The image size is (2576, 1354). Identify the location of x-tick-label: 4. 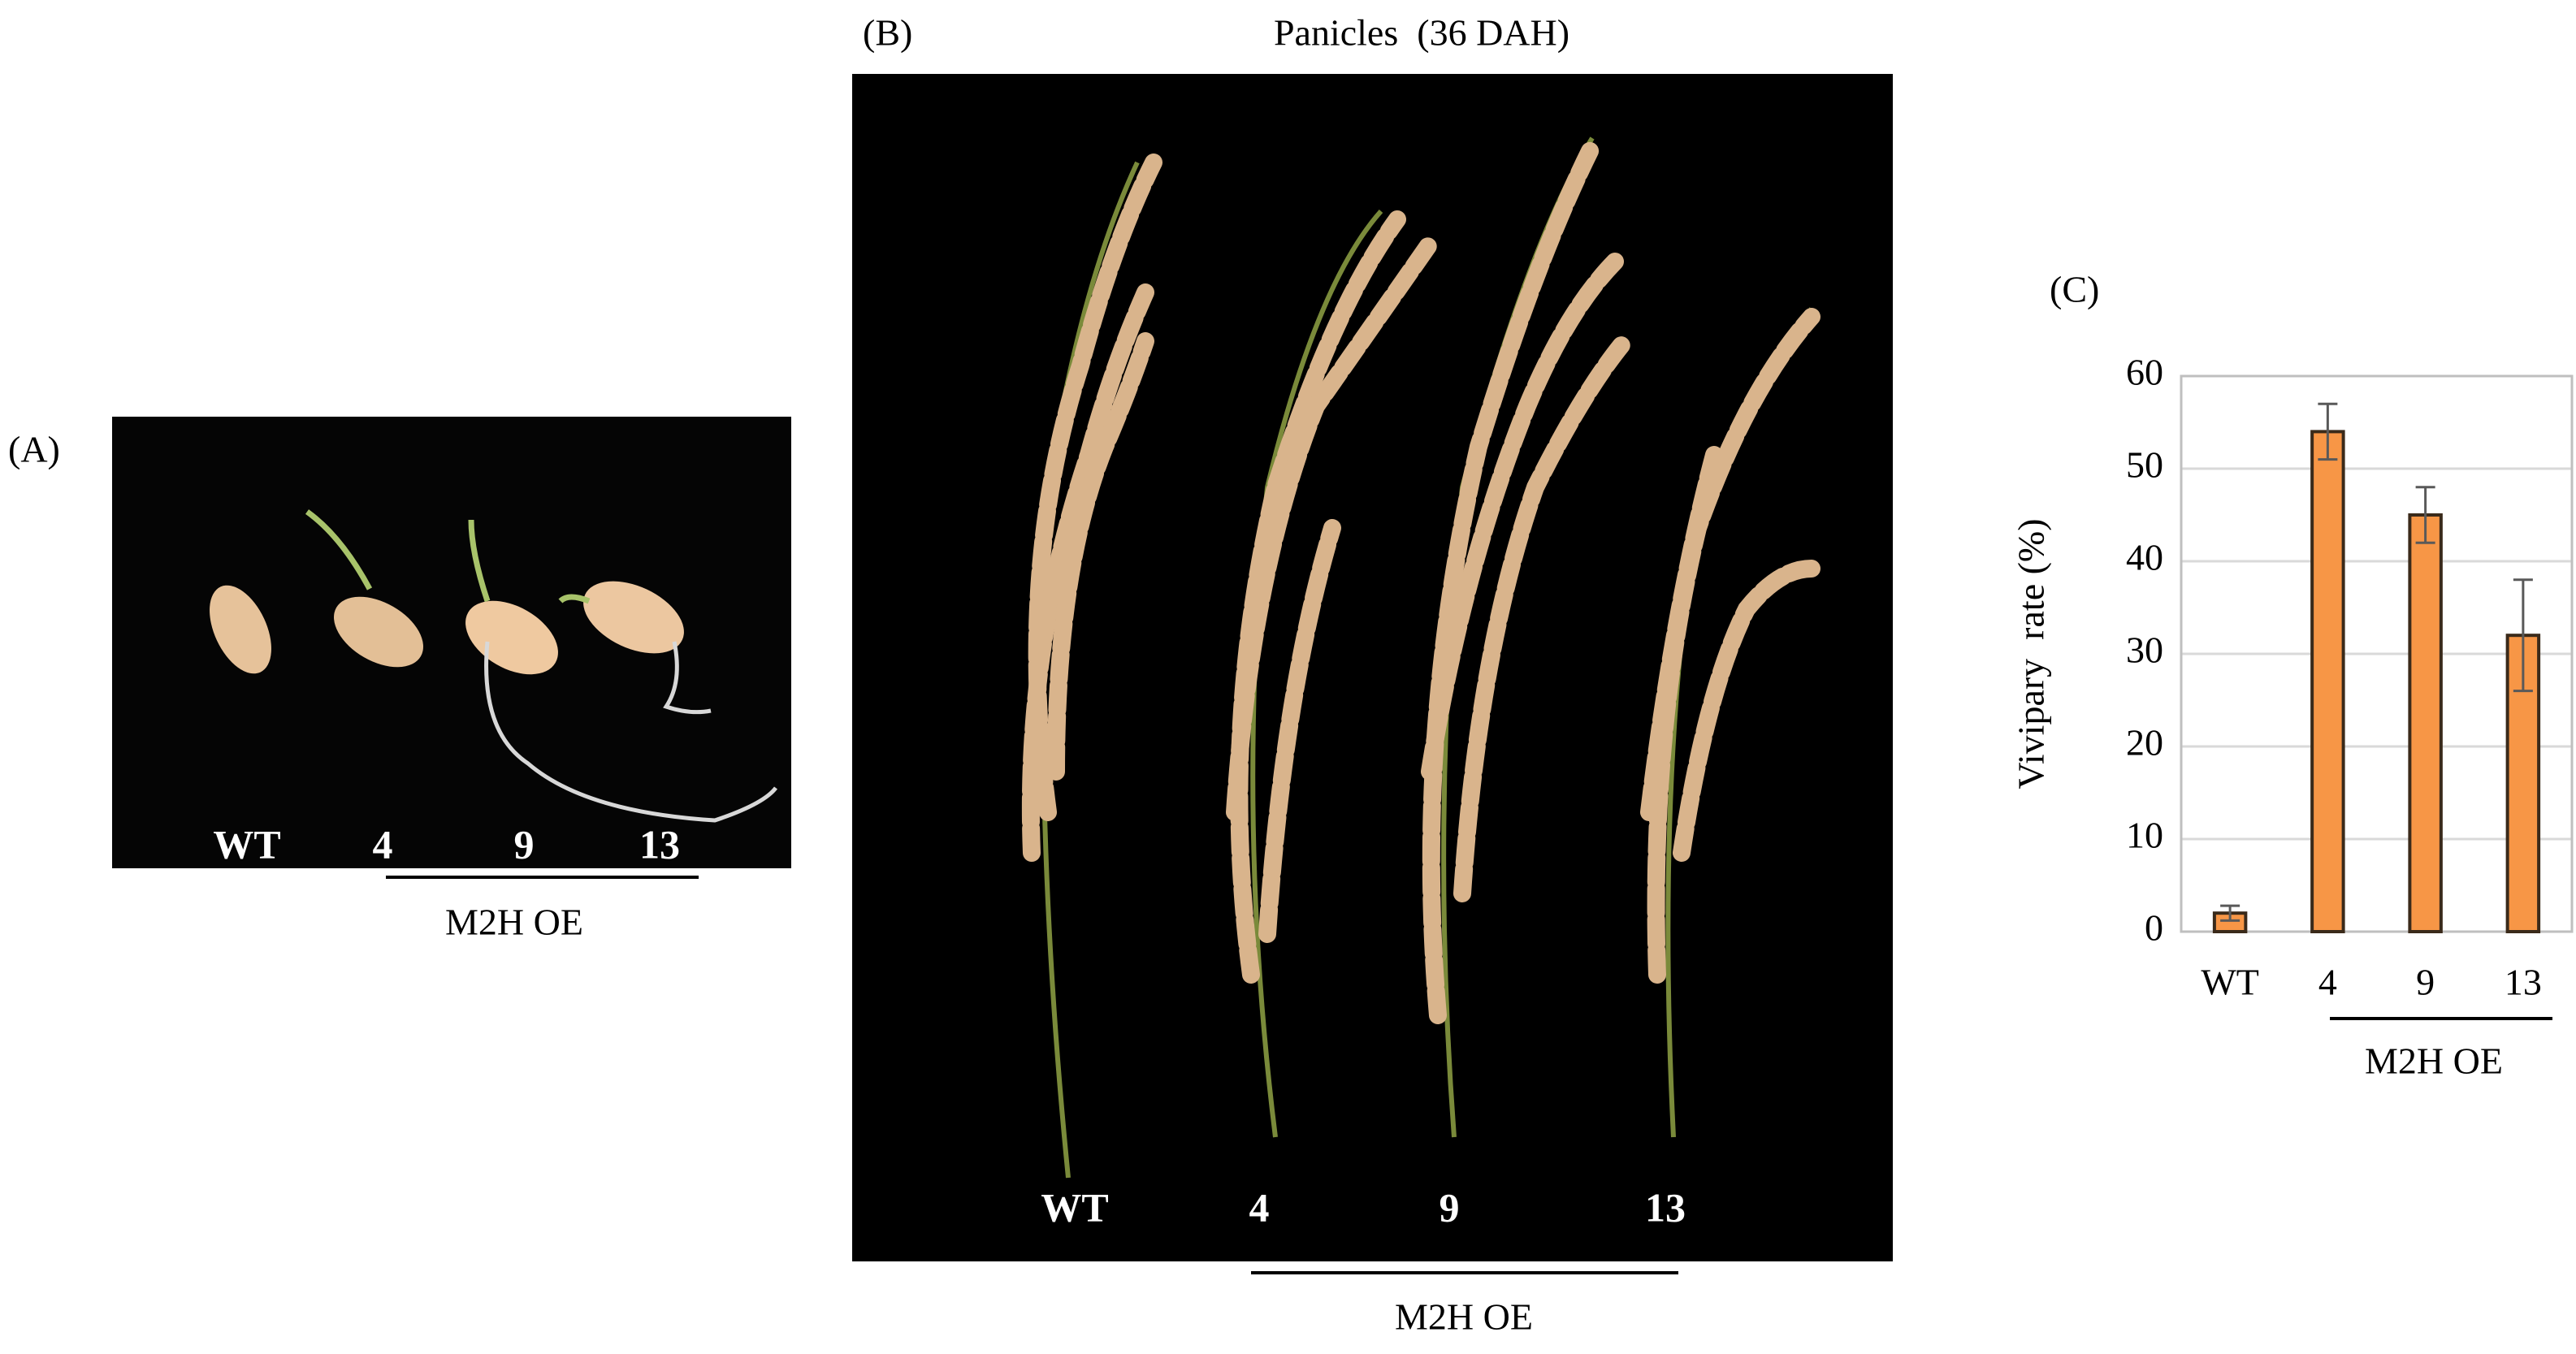
(2327, 983).